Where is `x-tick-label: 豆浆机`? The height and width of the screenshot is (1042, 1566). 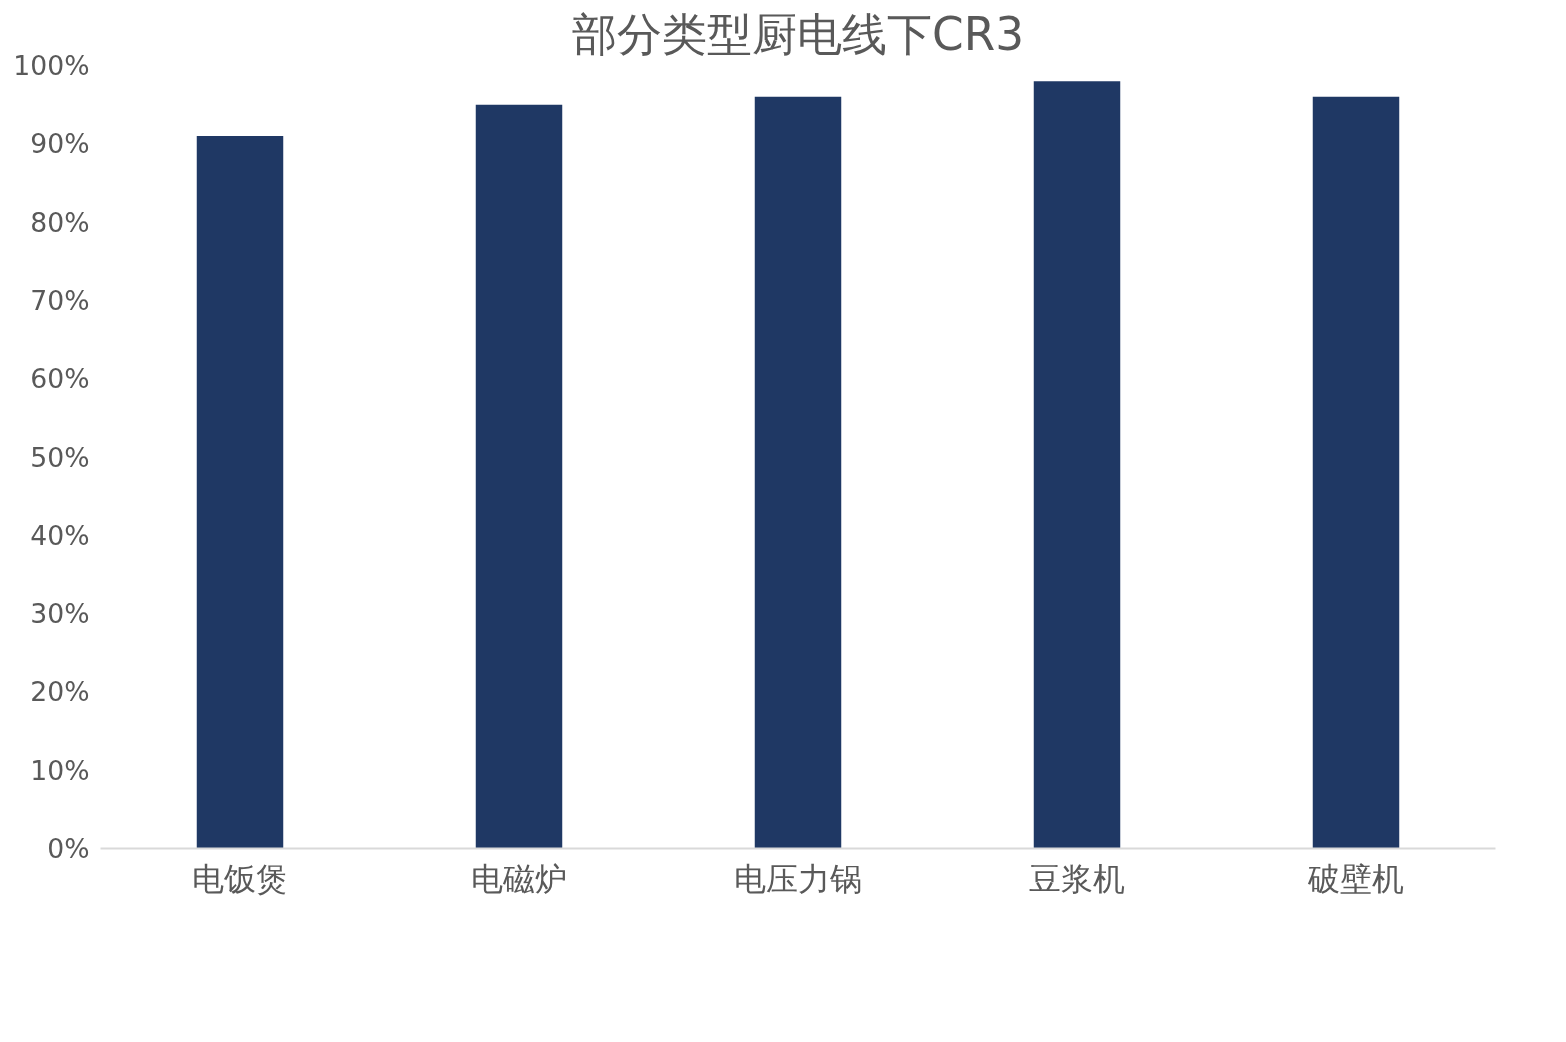 x-tick-label: 豆浆机 is located at coordinates (1077, 878).